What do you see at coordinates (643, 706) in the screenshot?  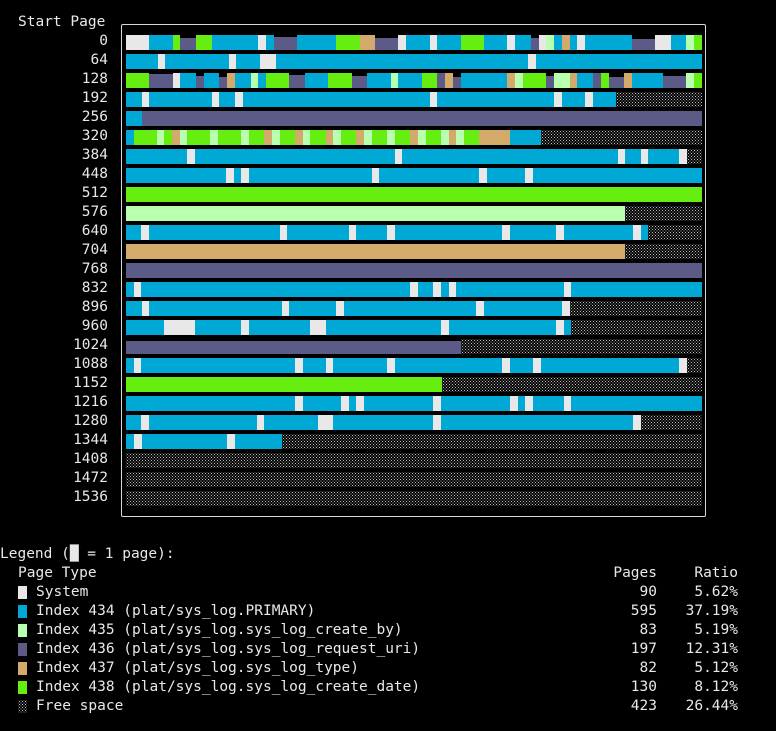 I see `legend-entry-pages: 423` at bounding box center [643, 706].